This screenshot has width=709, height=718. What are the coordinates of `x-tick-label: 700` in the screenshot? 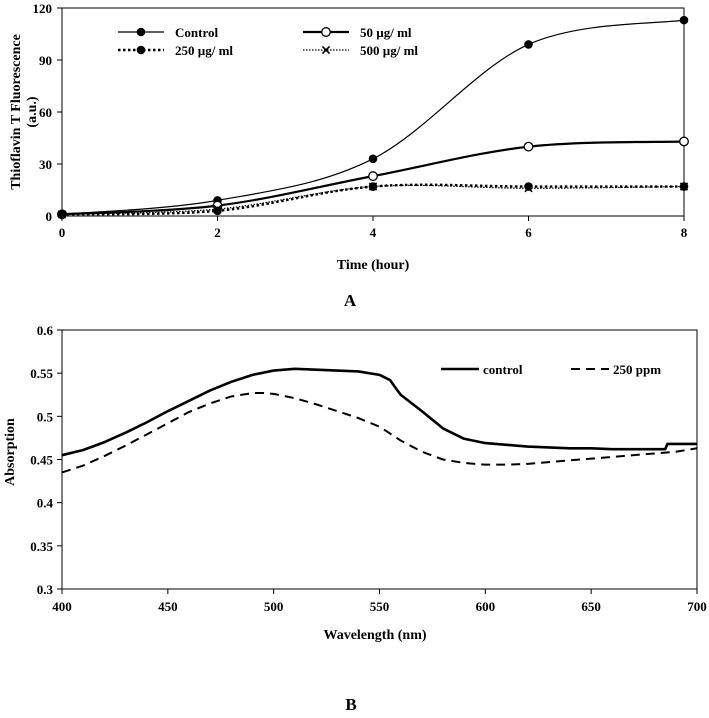 It's located at (697, 606).